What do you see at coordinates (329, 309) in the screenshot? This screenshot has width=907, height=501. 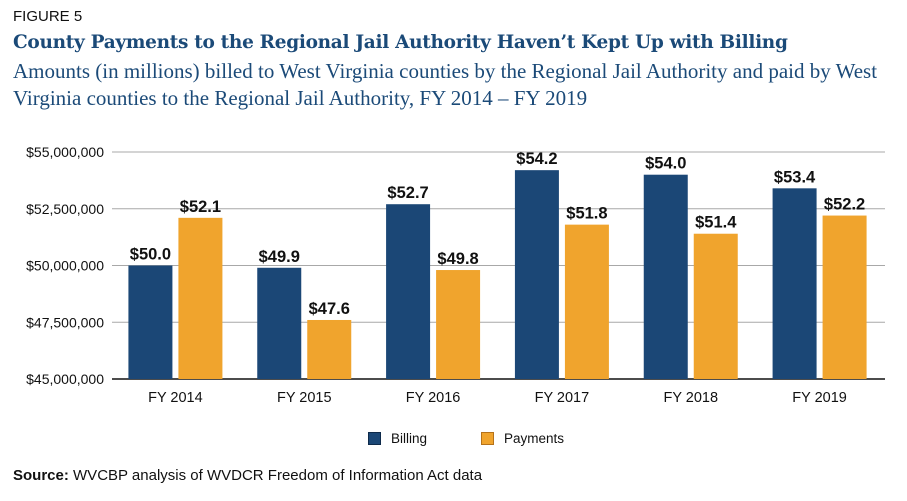 I see `data-label-payments: $47.6` at bounding box center [329, 309].